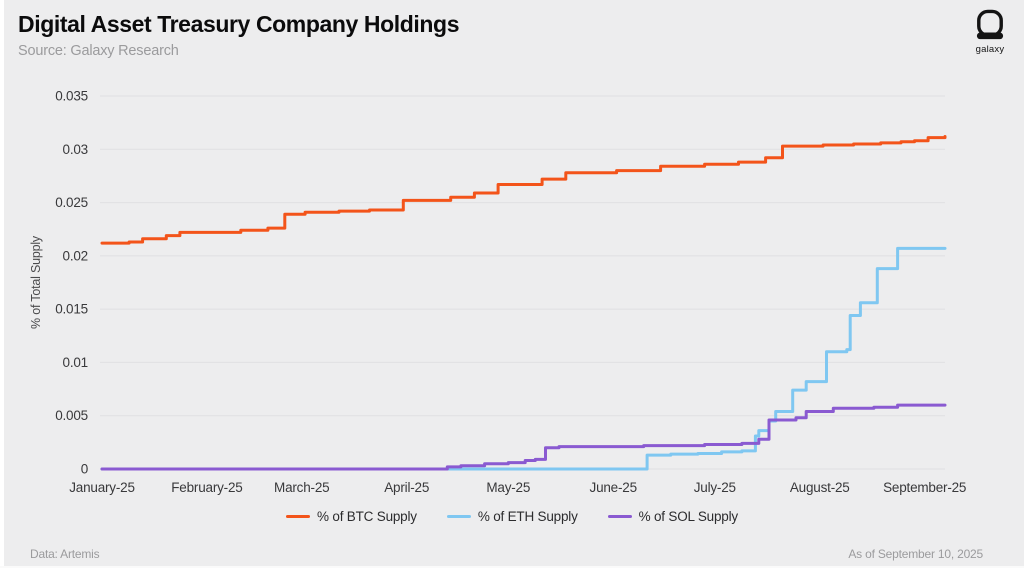 This screenshot has width=1024, height=568. Describe the element at coordinates (301, 487) in the screenshot. I see `x-tick-label: March-25` at that location.